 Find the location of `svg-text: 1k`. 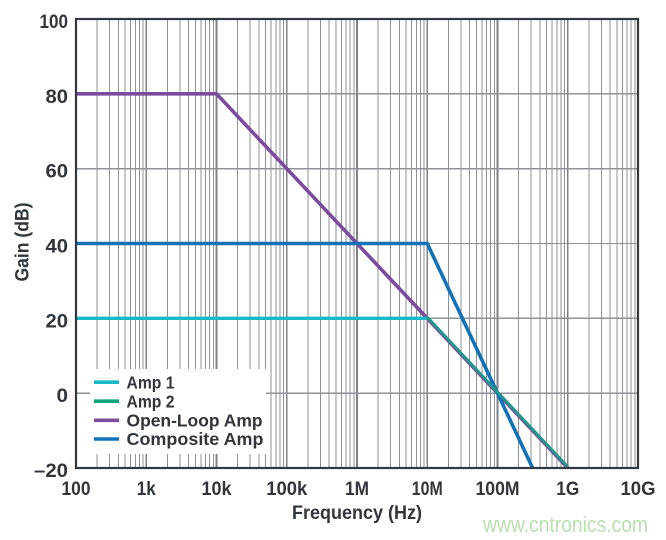

svg-text: 1k is located at coordinates (146, 489).